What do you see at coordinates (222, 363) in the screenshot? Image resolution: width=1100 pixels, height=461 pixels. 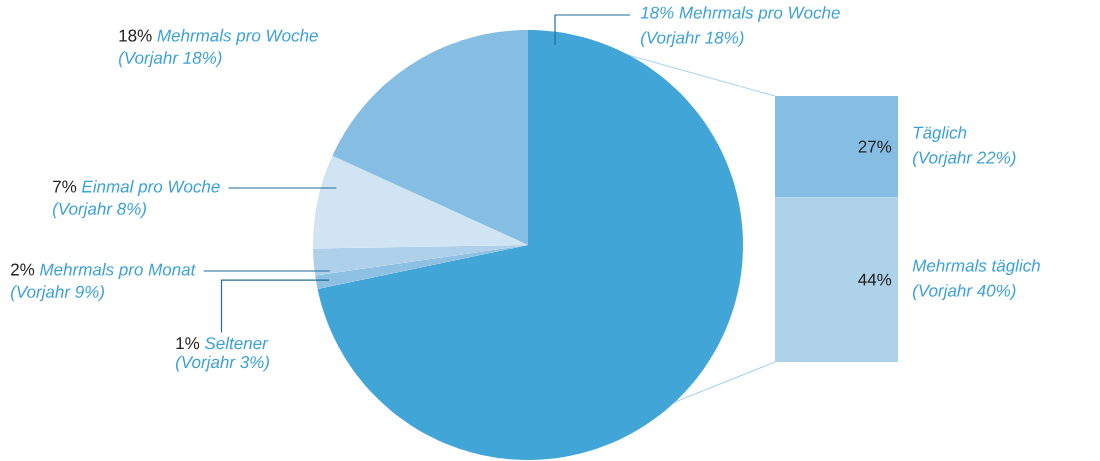 I see `text: (Vorjahr 3%)` at bounding box center [222, 363].